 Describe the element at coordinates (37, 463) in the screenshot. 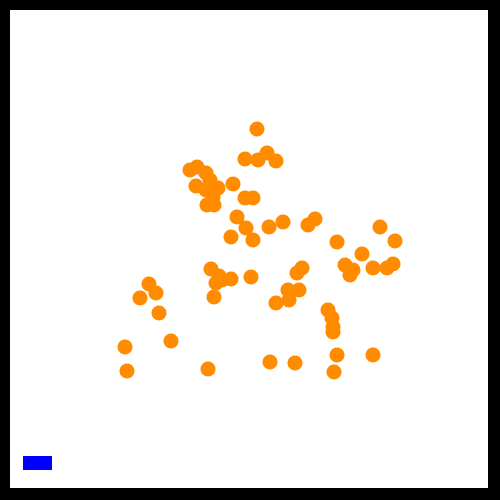

I see `player-paddle` at that location.